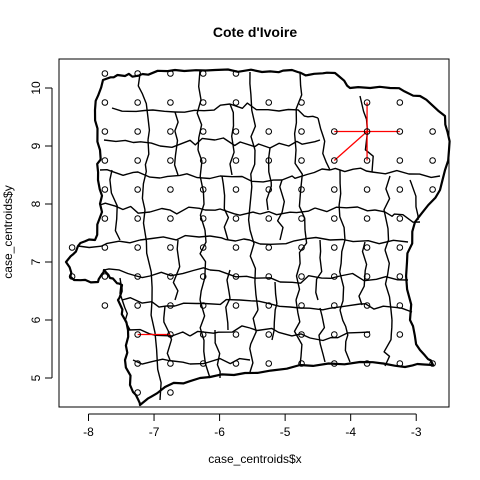  Describe the element at coordinates (88, 432) in the screenshot. I see `x-tick-label: -8` at that location.